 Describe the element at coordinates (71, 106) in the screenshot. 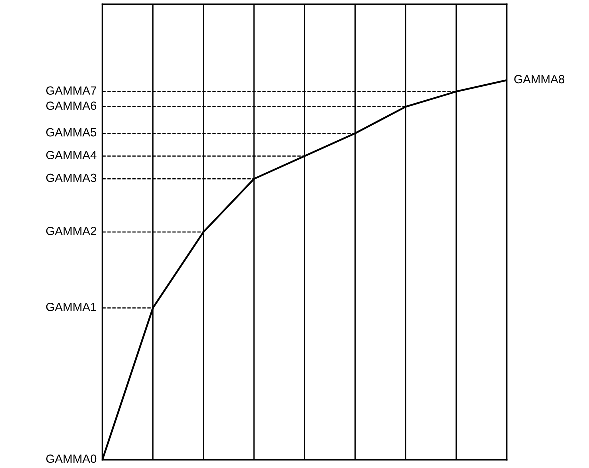

I see `ref-line-label: GAMMA6` at that location.